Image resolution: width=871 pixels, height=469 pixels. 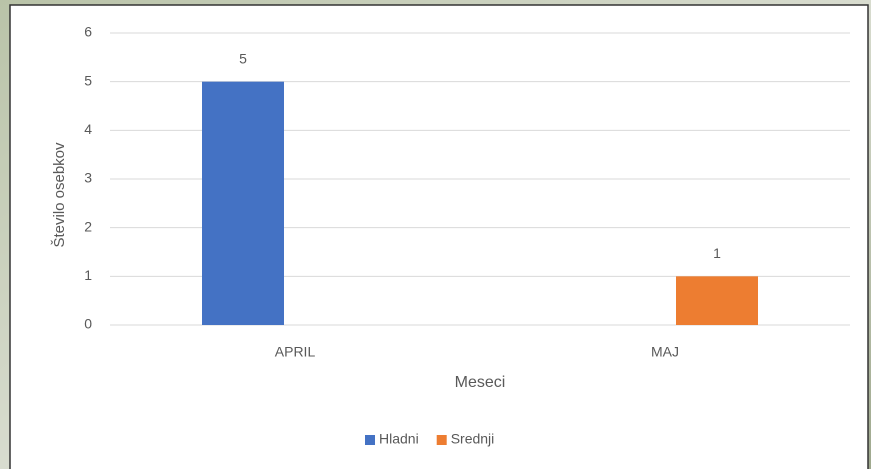 What do you see at coordinates (295, 352) in the screenshot?
I see `x-tick-label: APRIL` at bounding box center [295, 352].